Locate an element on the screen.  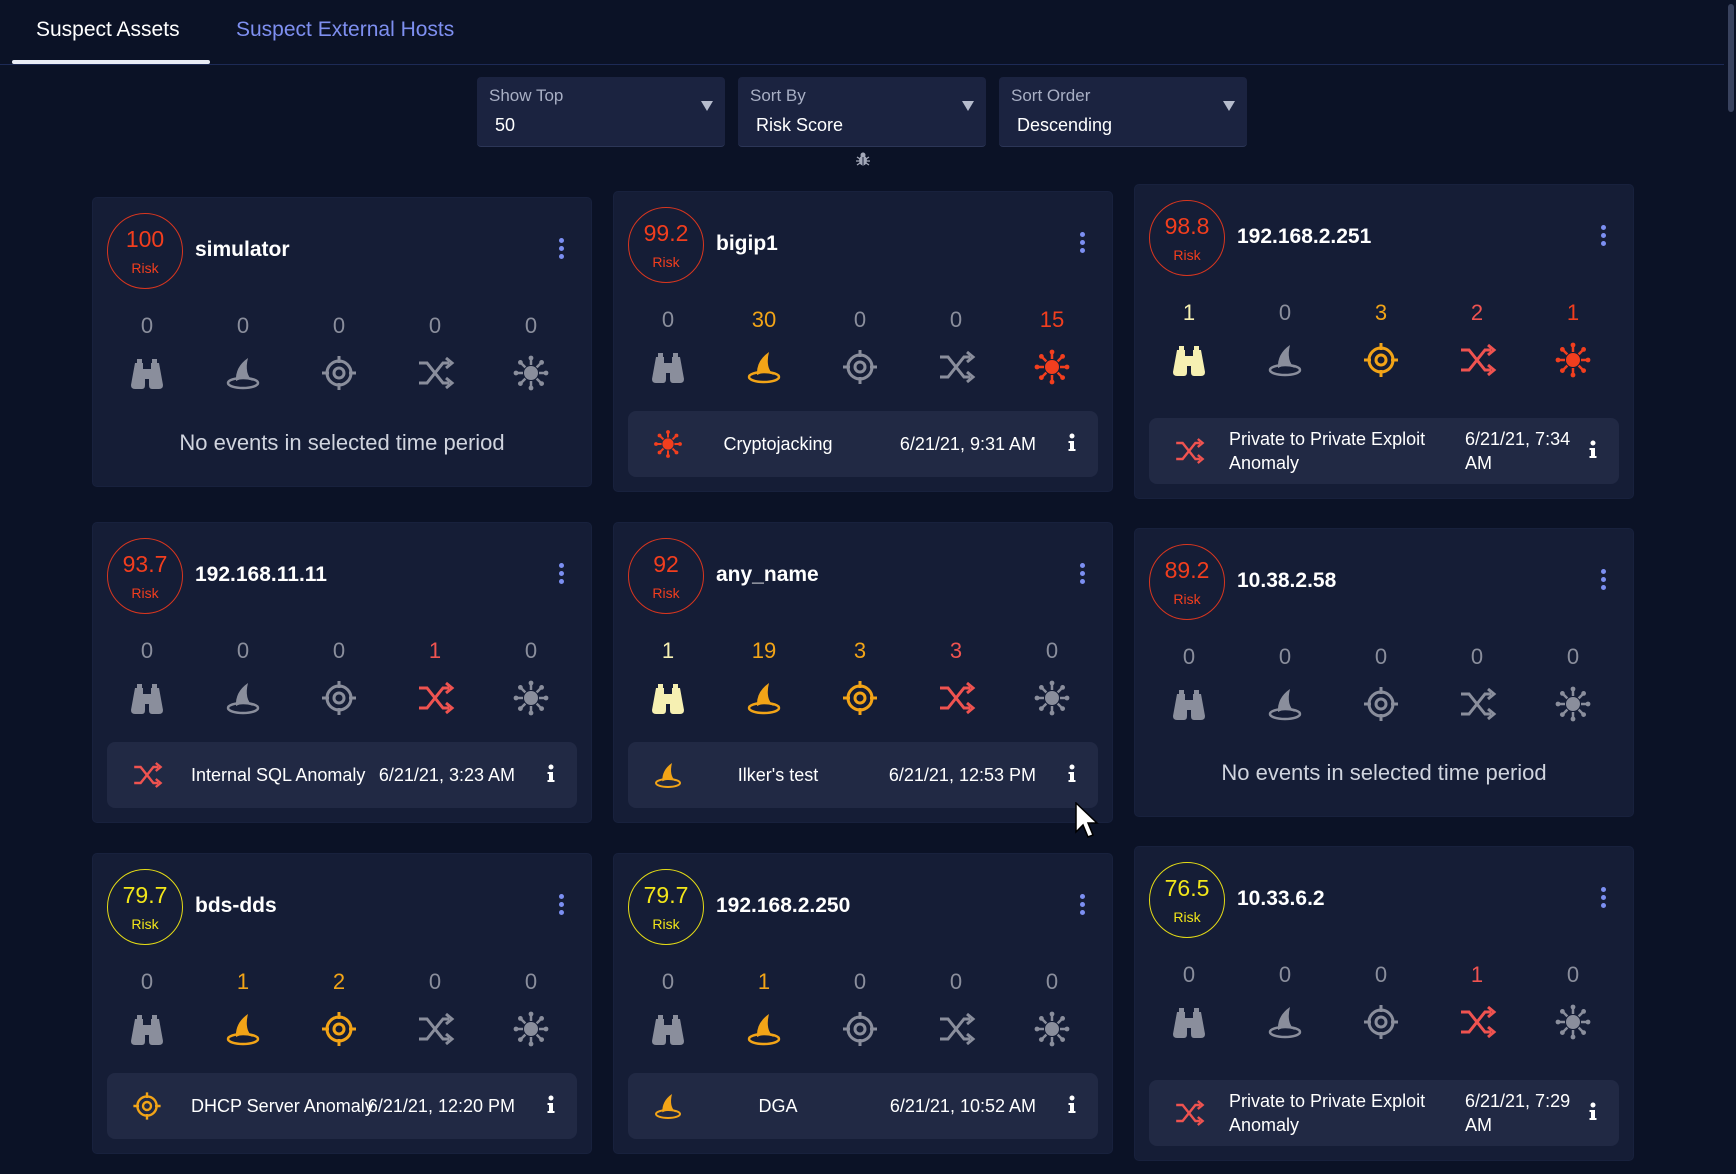
metric-phishing-hook: 19 is located at coordinates (764, 678).